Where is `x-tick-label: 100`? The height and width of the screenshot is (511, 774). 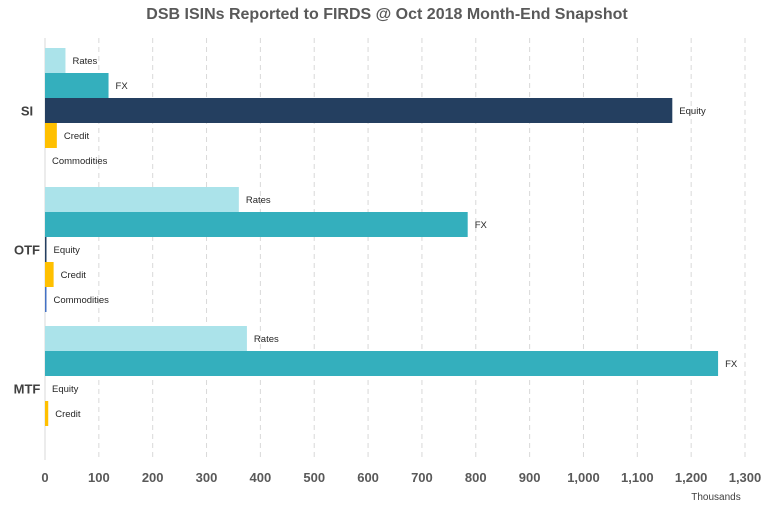
x-tick-label: 100 is located at coordinates (99, 477).